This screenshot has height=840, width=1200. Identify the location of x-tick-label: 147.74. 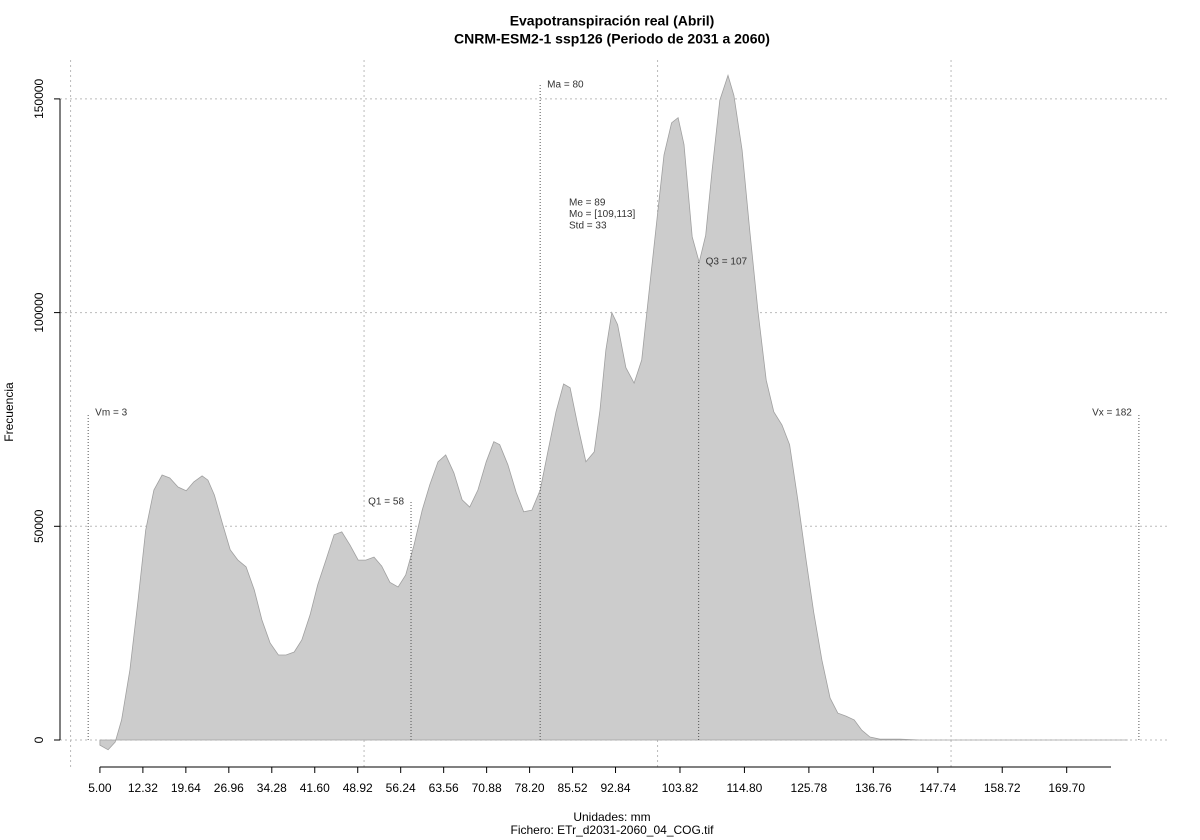
(937, 788).